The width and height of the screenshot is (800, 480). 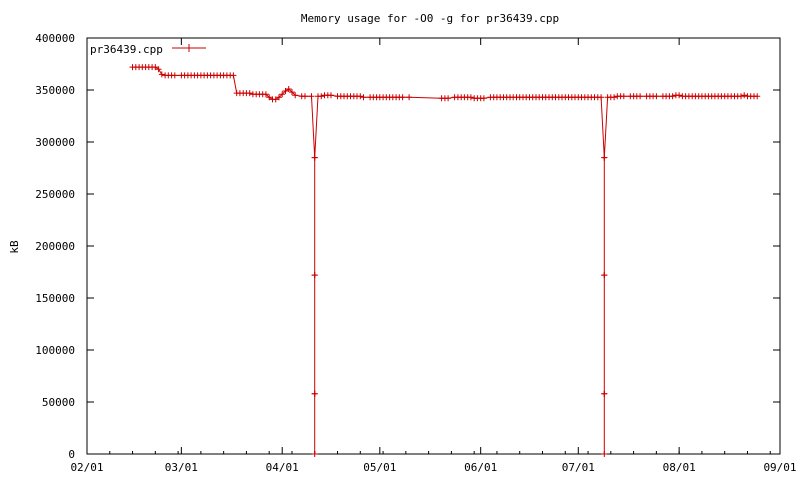 I want to click on x-tick-label: 06/01, so click(x=480, y=467).